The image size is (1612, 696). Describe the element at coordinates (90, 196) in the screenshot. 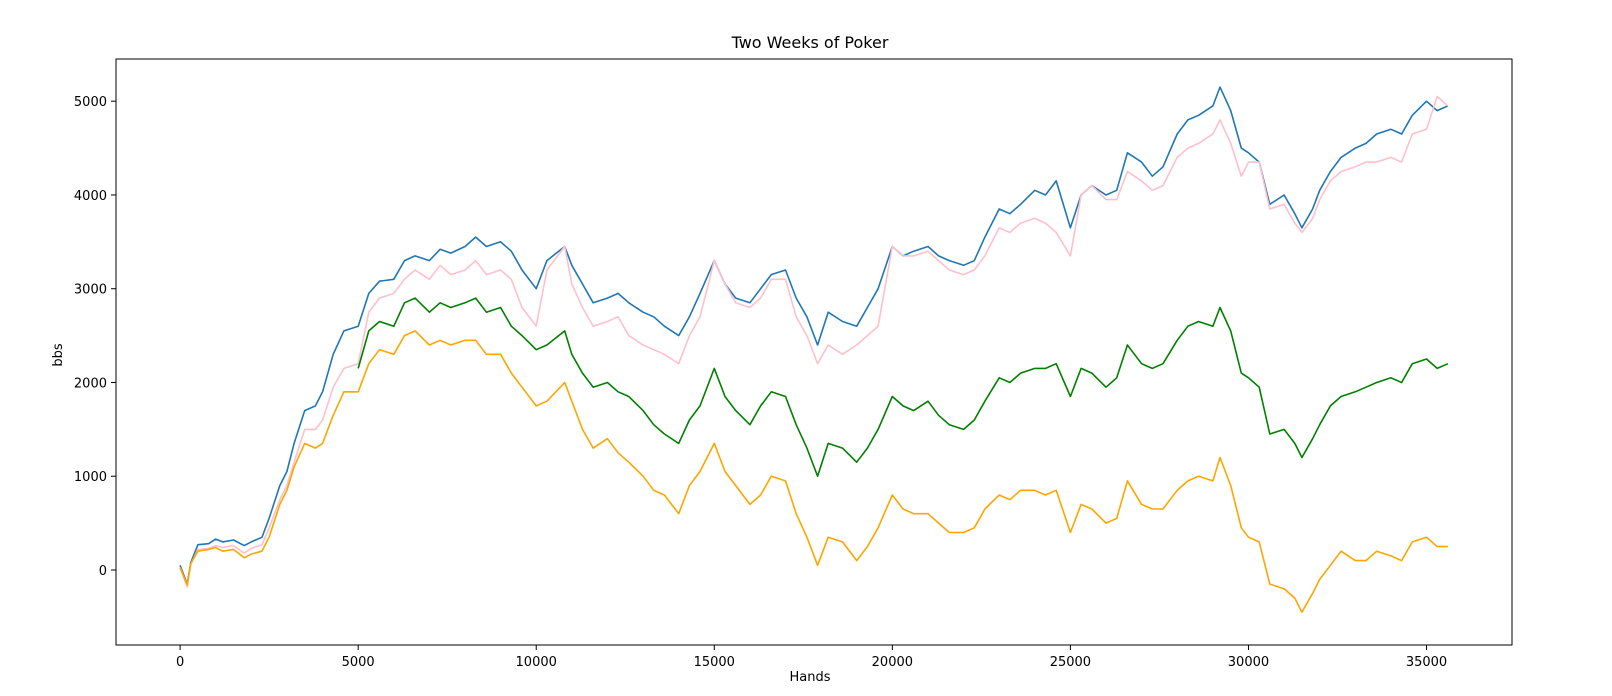

I see `y-tick-label: 4000` at that location.